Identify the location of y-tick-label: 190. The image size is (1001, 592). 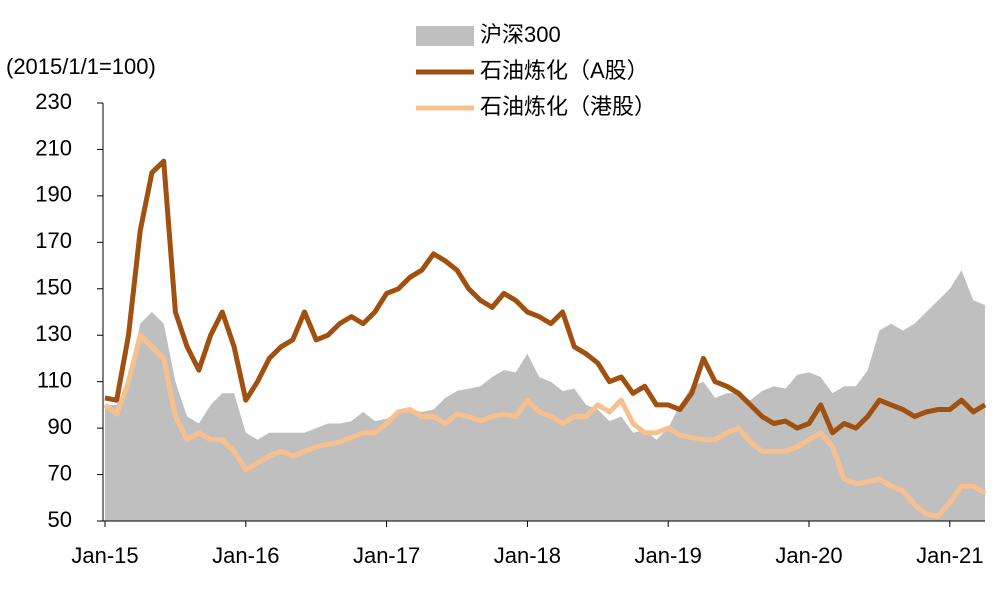
(53, 194).